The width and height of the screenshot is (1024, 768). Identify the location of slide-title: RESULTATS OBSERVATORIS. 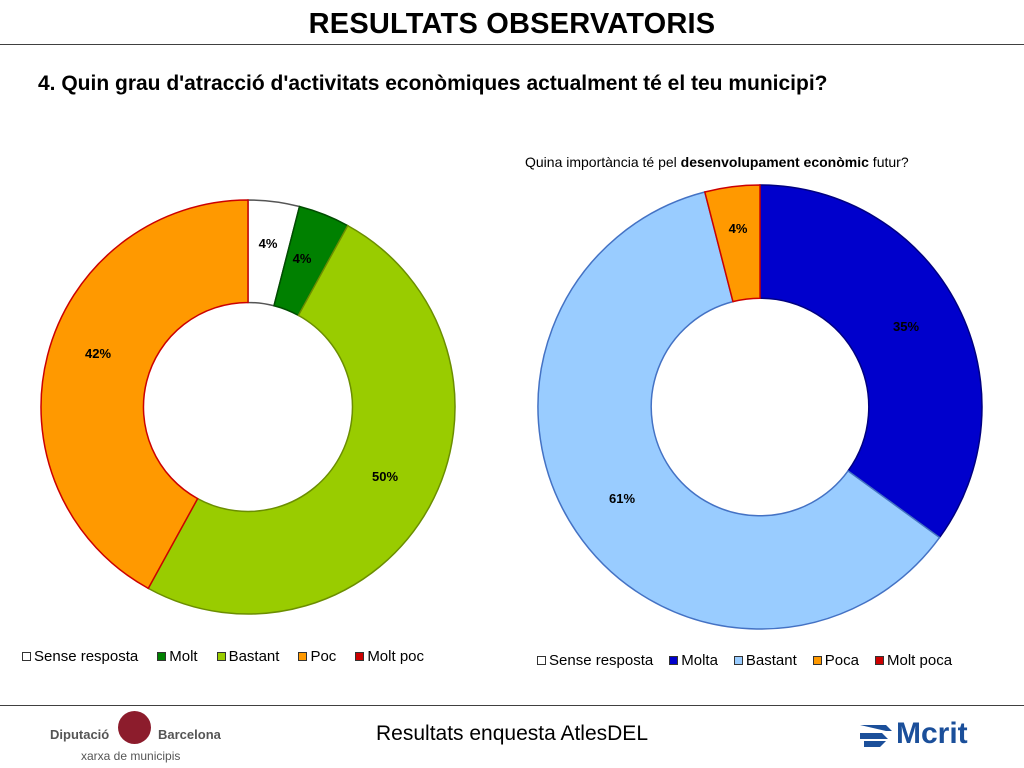
(512, 24).